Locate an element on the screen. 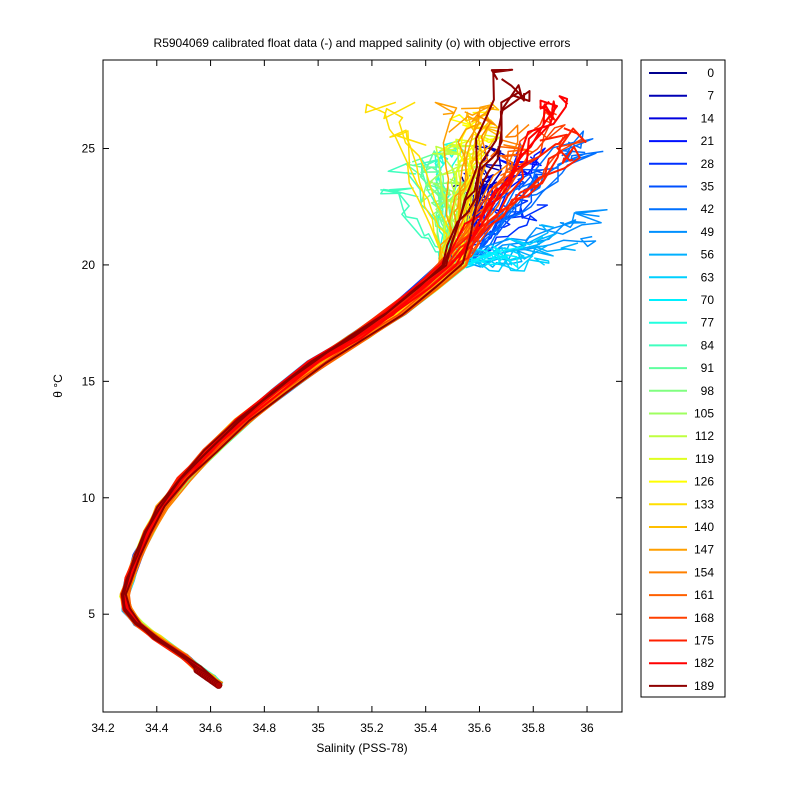 This screenshot has height=800, width=800. y-tick-label: 5 is located at coordinates (91, 614).